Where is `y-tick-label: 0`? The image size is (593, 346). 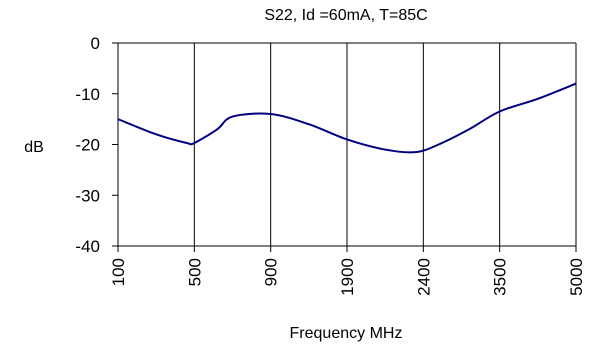 y-tick-label: 0 is located at coordinates (95, 43).